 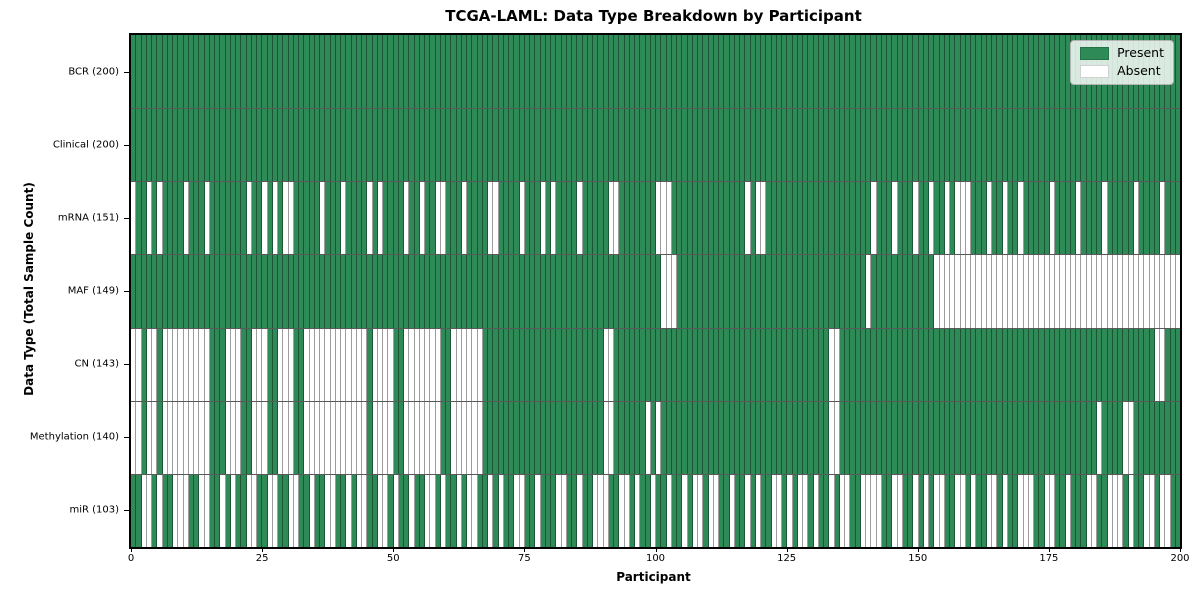 What do you see at coordinates (88, 218) in the screenshot?
I see `y-tick-label-mRNA: mRNA (151)` at bounding box center [88, 218].